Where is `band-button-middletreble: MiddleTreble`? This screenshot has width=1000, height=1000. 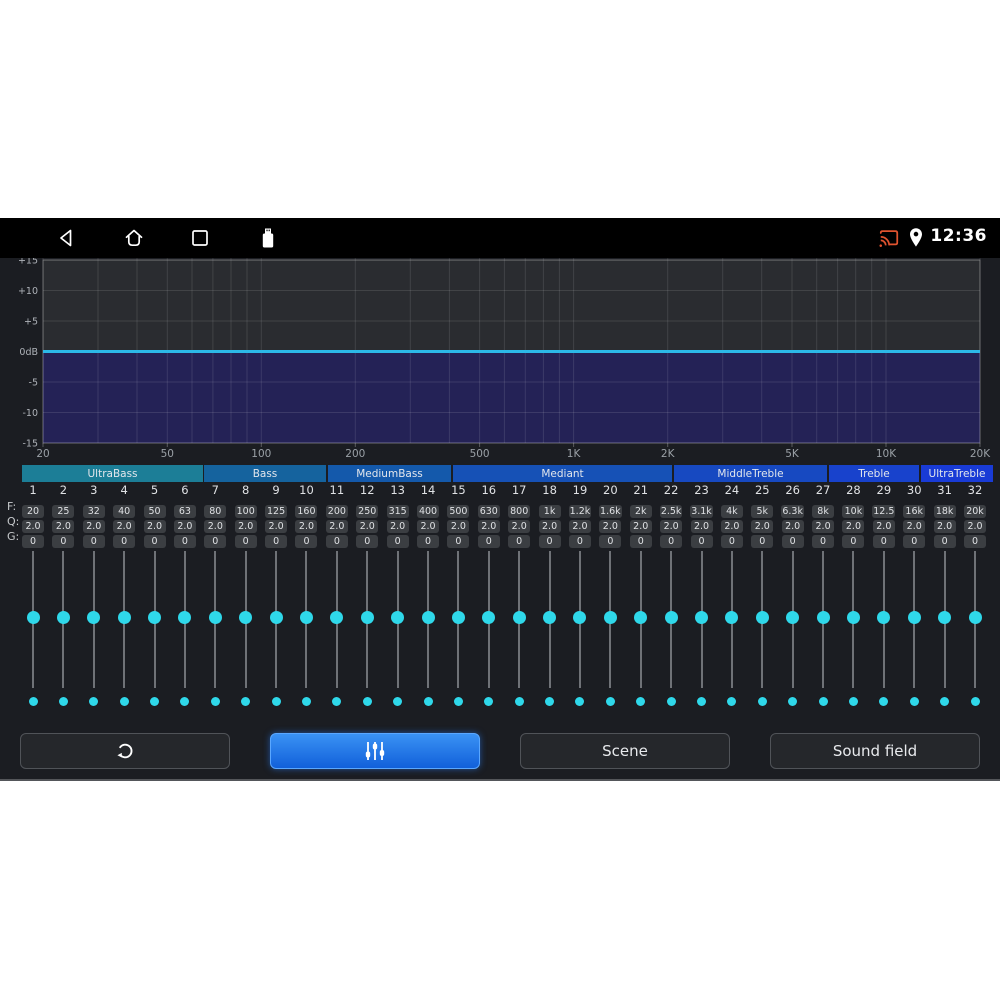 band-button-middletreble: MiddleTreble is located at coordinates (750, 473).